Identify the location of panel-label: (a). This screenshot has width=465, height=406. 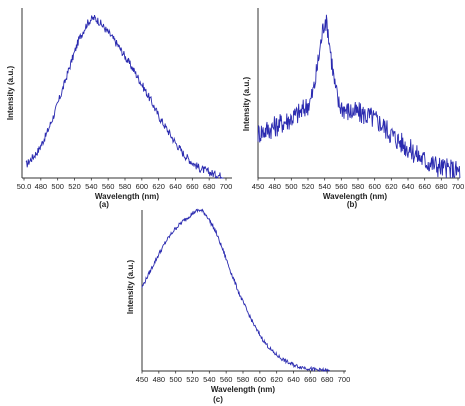
(104, 204).